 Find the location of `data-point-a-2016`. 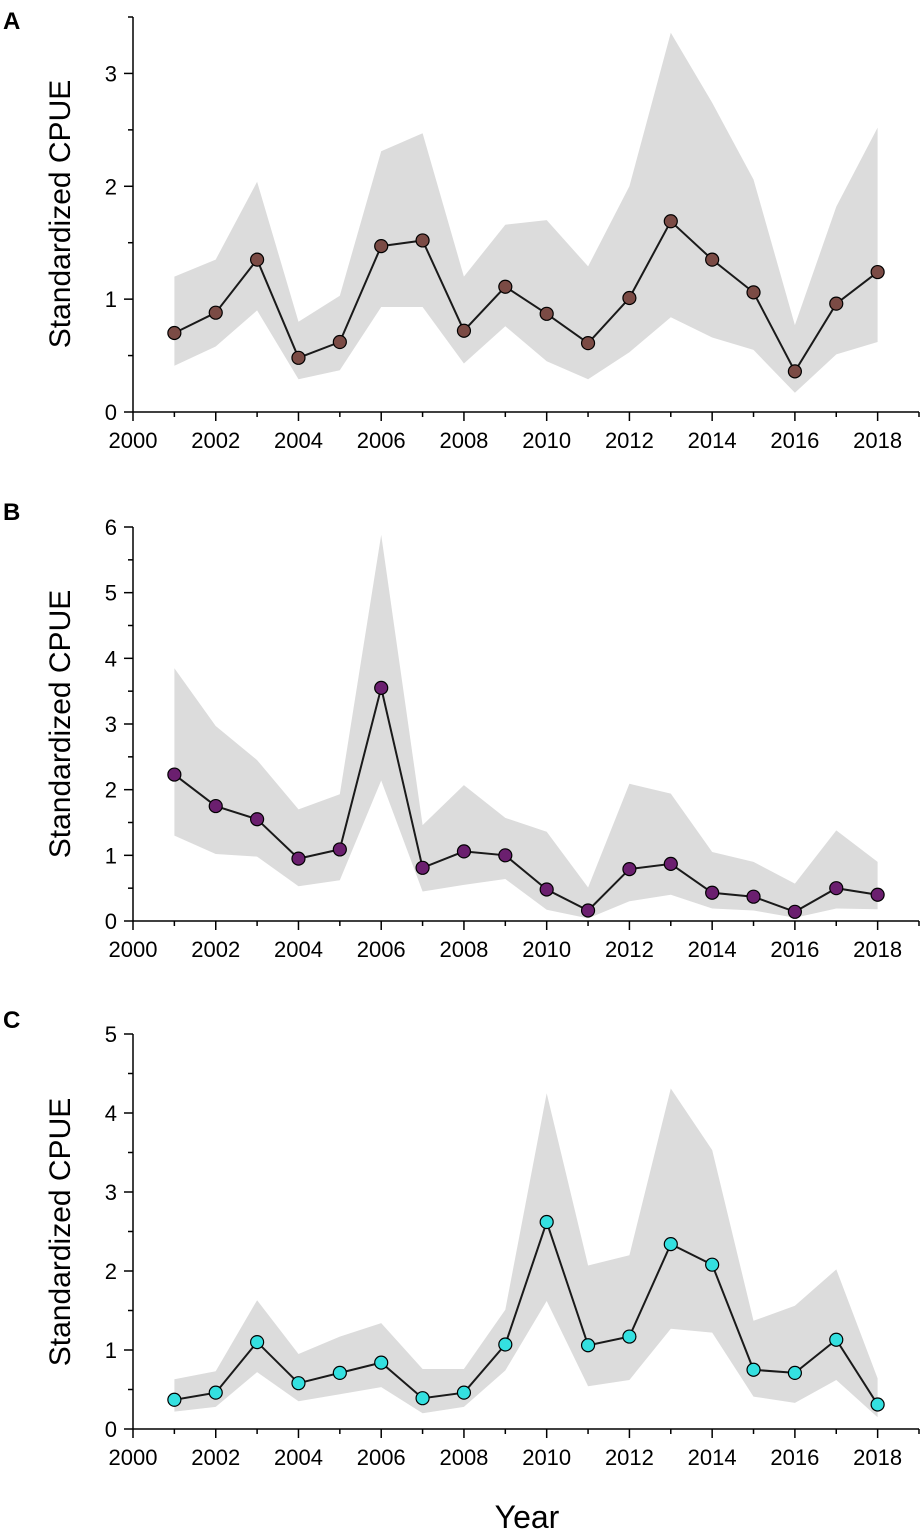

data-point-a-2016 is located at coordinates (794, 371).